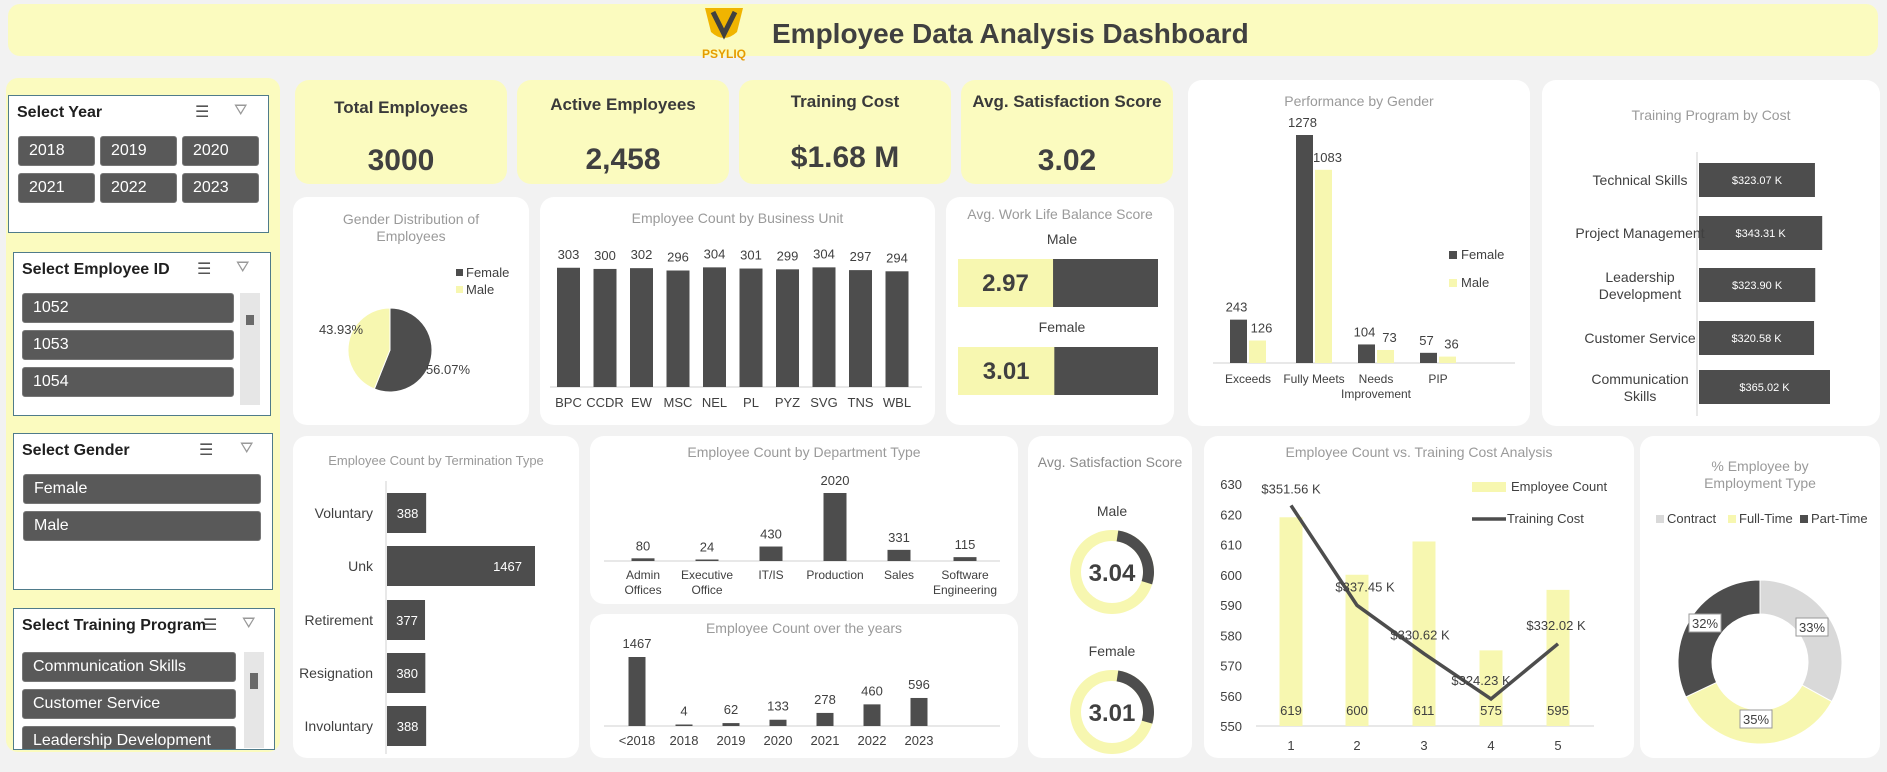  Describe the element at coordinates (605, 402) in the screenshot. I see `tick-label: CCDR` at that location.